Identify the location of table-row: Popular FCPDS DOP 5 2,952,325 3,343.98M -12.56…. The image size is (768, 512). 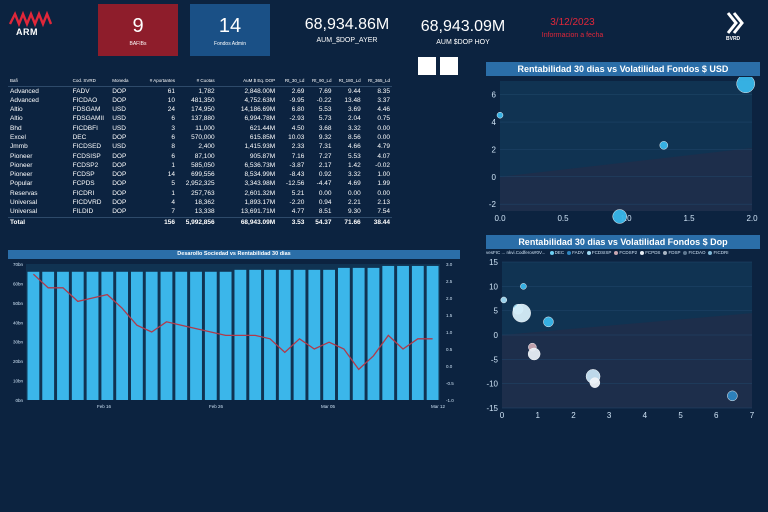
(200, 183).